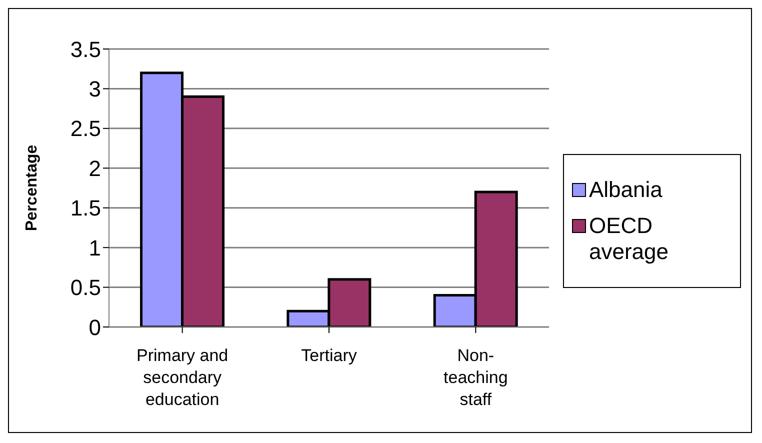  What do you see at coordinates (32, 188) in the screenshot?
I see `y-axis-title: Percentage` at bounding box center [32, 188].